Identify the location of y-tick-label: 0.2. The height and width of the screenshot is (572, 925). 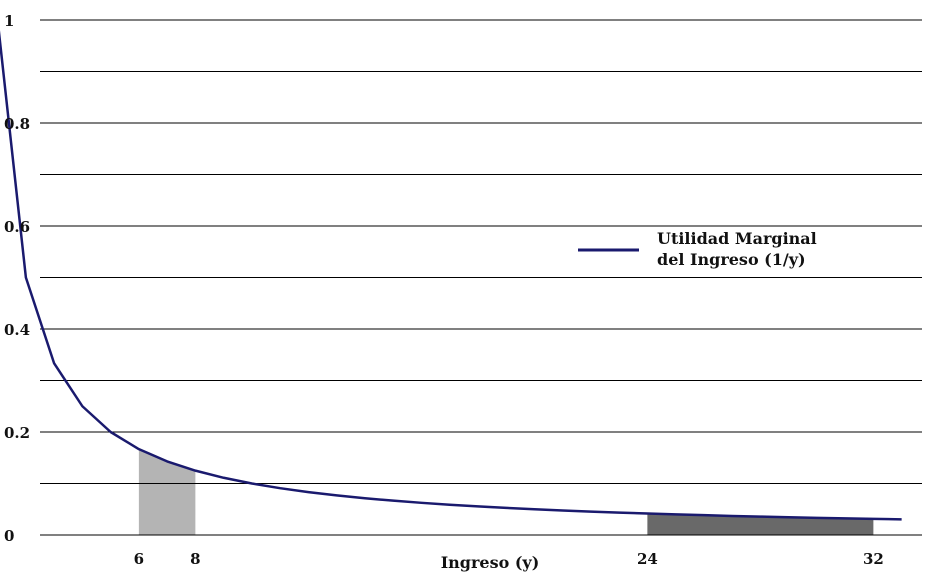
(17, 433).